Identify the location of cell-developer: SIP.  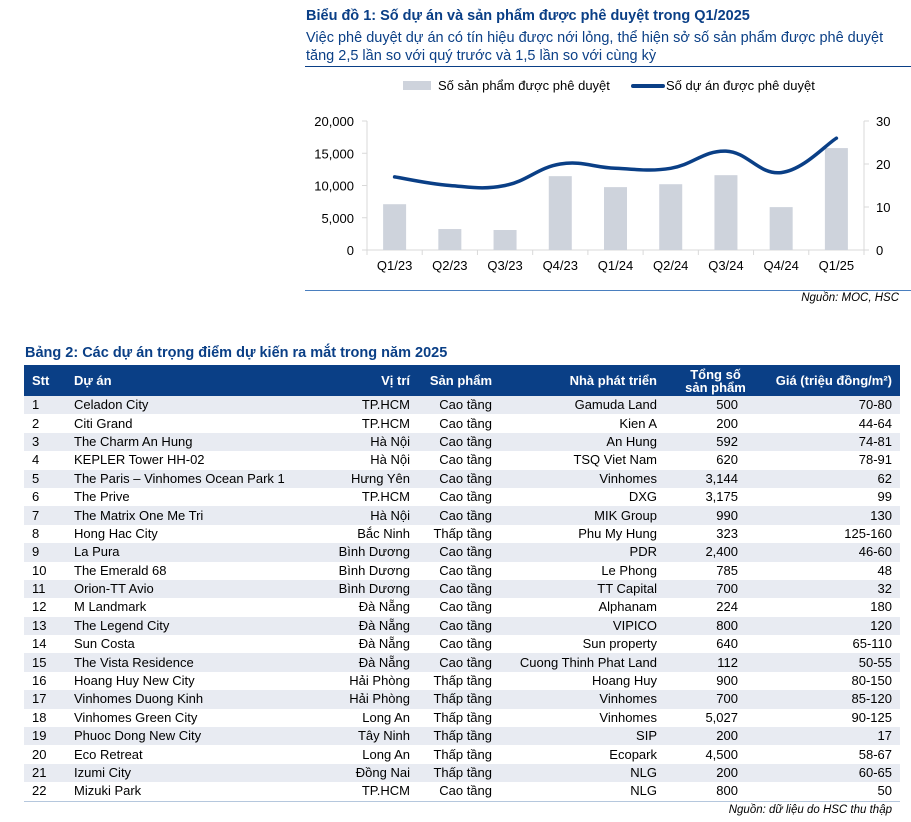
(646, 736).